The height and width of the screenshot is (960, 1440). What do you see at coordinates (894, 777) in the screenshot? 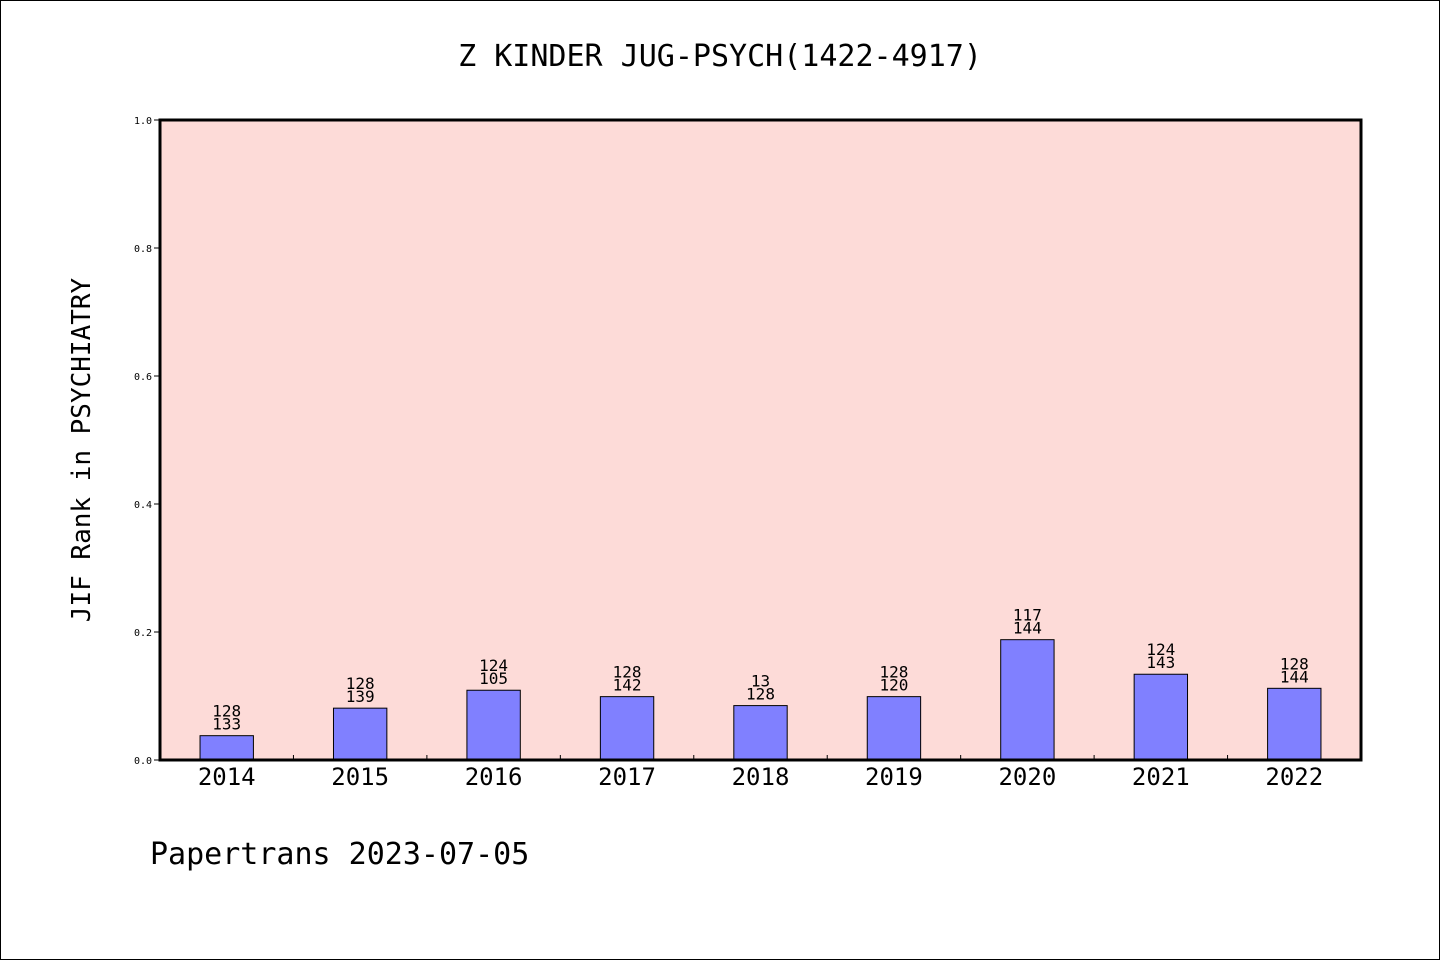
I see `x-tick-label: 2019` at bounding box center [894, 777].